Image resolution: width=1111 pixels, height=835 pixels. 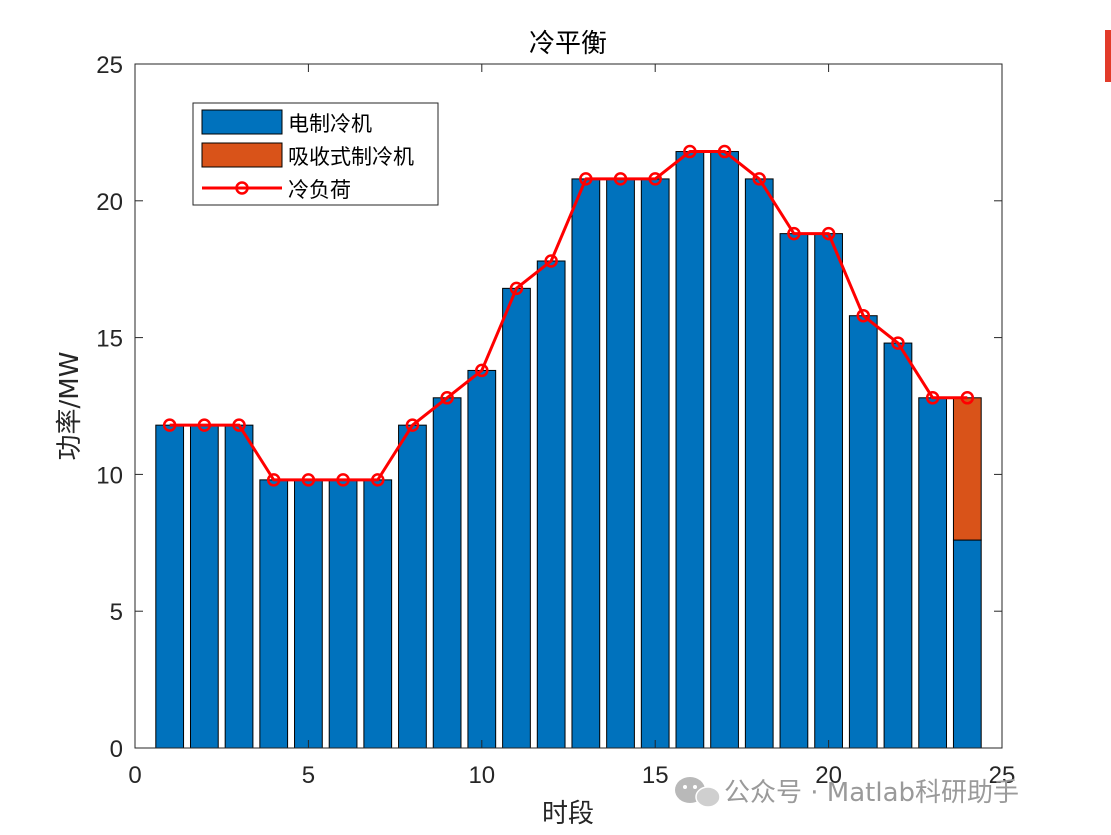 I want to click on x-tick-label-25: 25, so click(x=1002, y=775).